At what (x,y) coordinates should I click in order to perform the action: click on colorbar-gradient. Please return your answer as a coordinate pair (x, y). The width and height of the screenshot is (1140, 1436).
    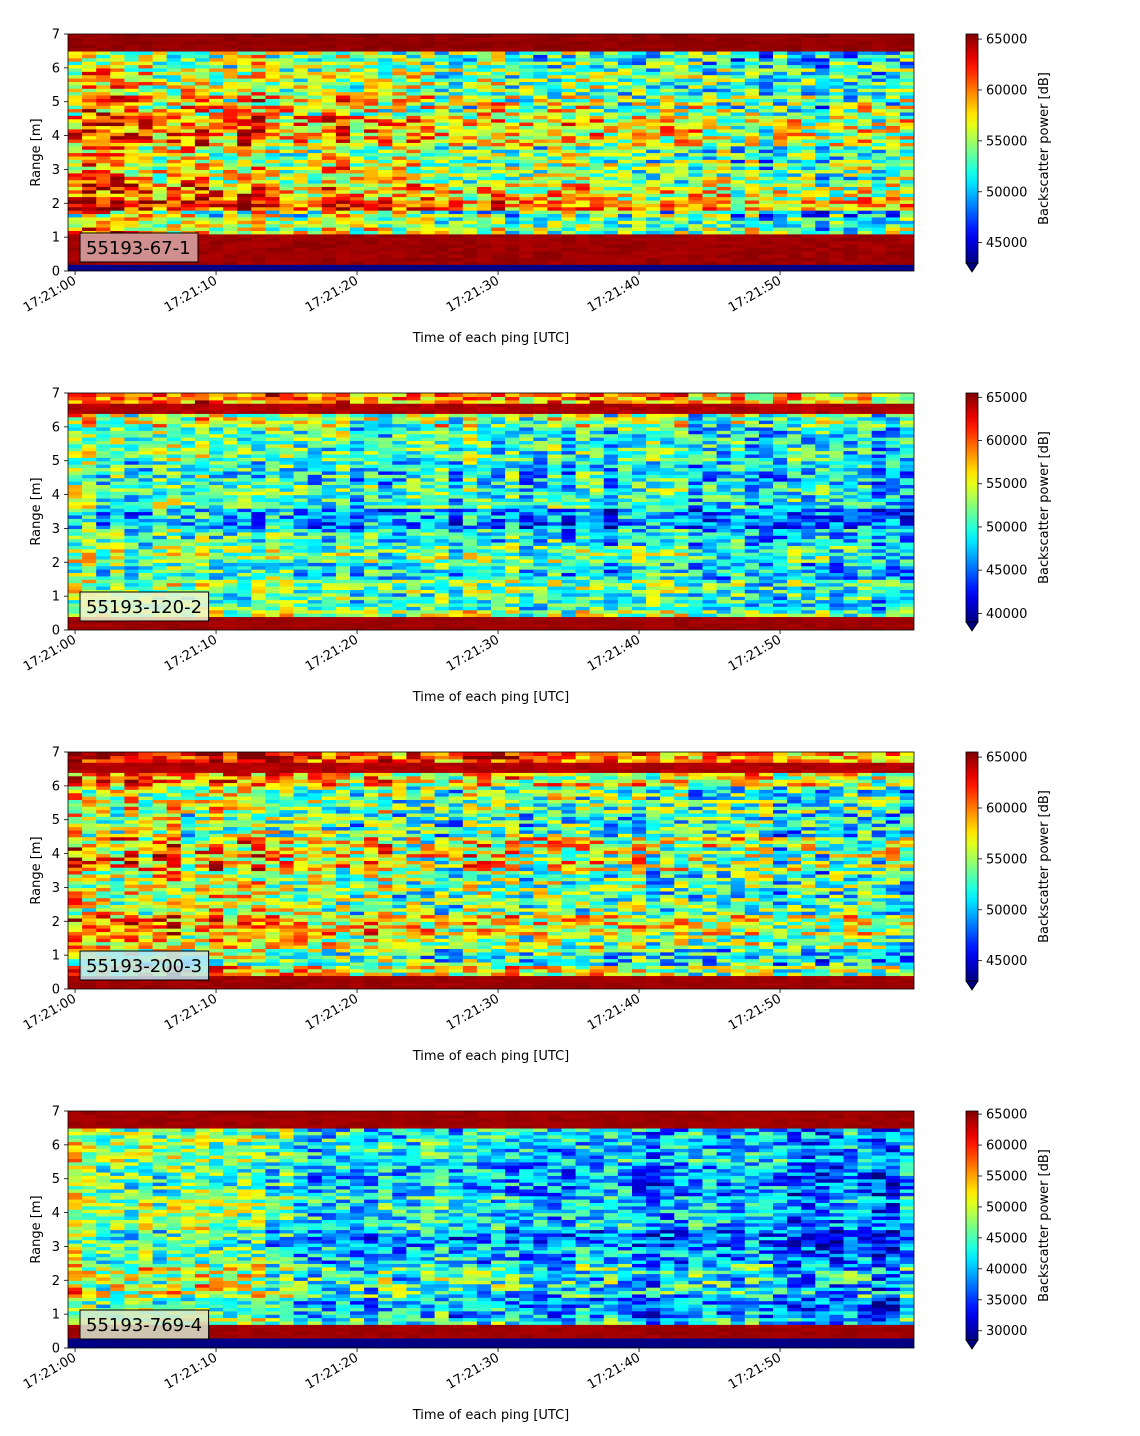
    Looking at the image, I should click on (972, 148).